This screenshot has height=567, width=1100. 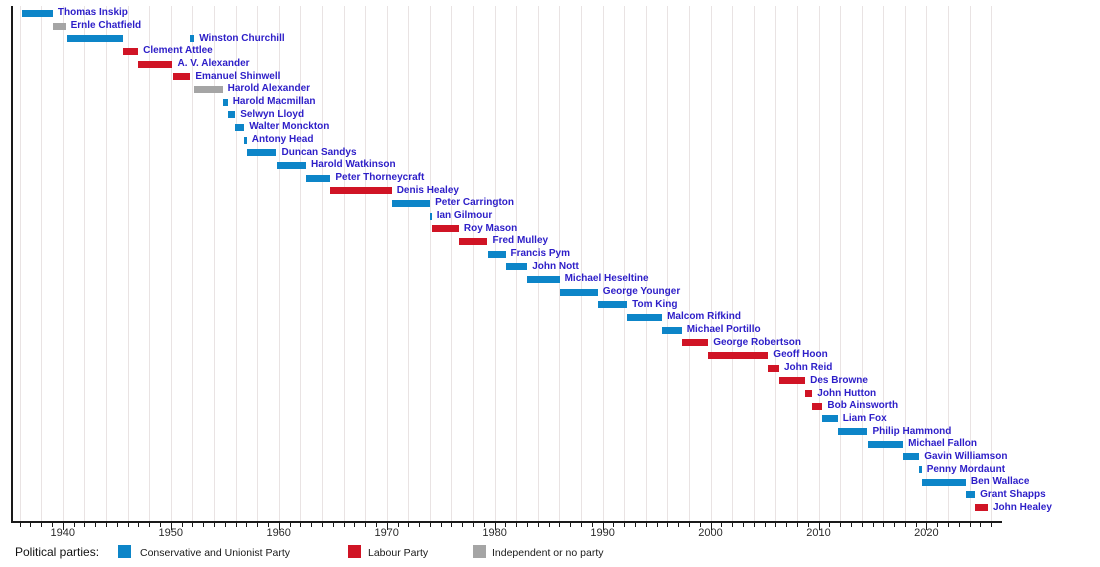 I want to click on term-bar-john-reid, so click(x=773, y=368).